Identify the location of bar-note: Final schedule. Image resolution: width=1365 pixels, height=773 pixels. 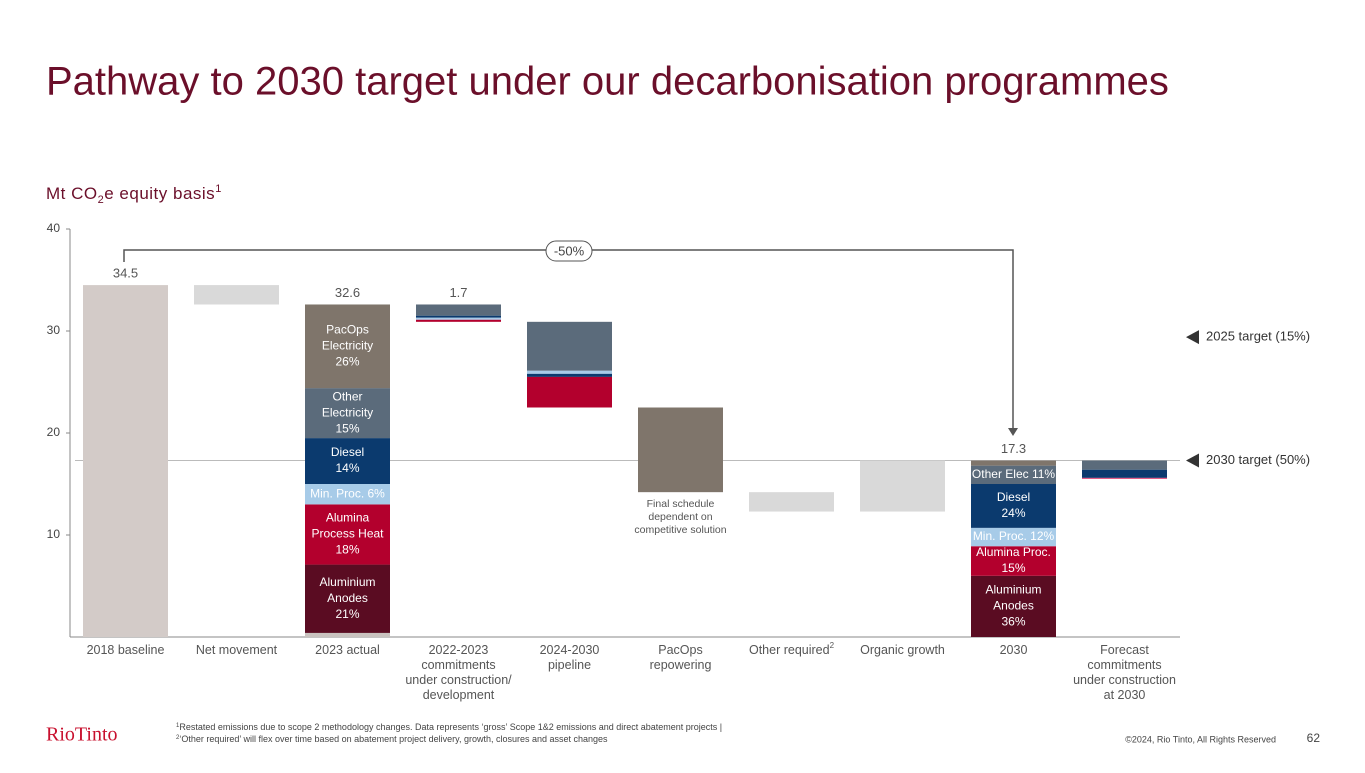
(681, 504).